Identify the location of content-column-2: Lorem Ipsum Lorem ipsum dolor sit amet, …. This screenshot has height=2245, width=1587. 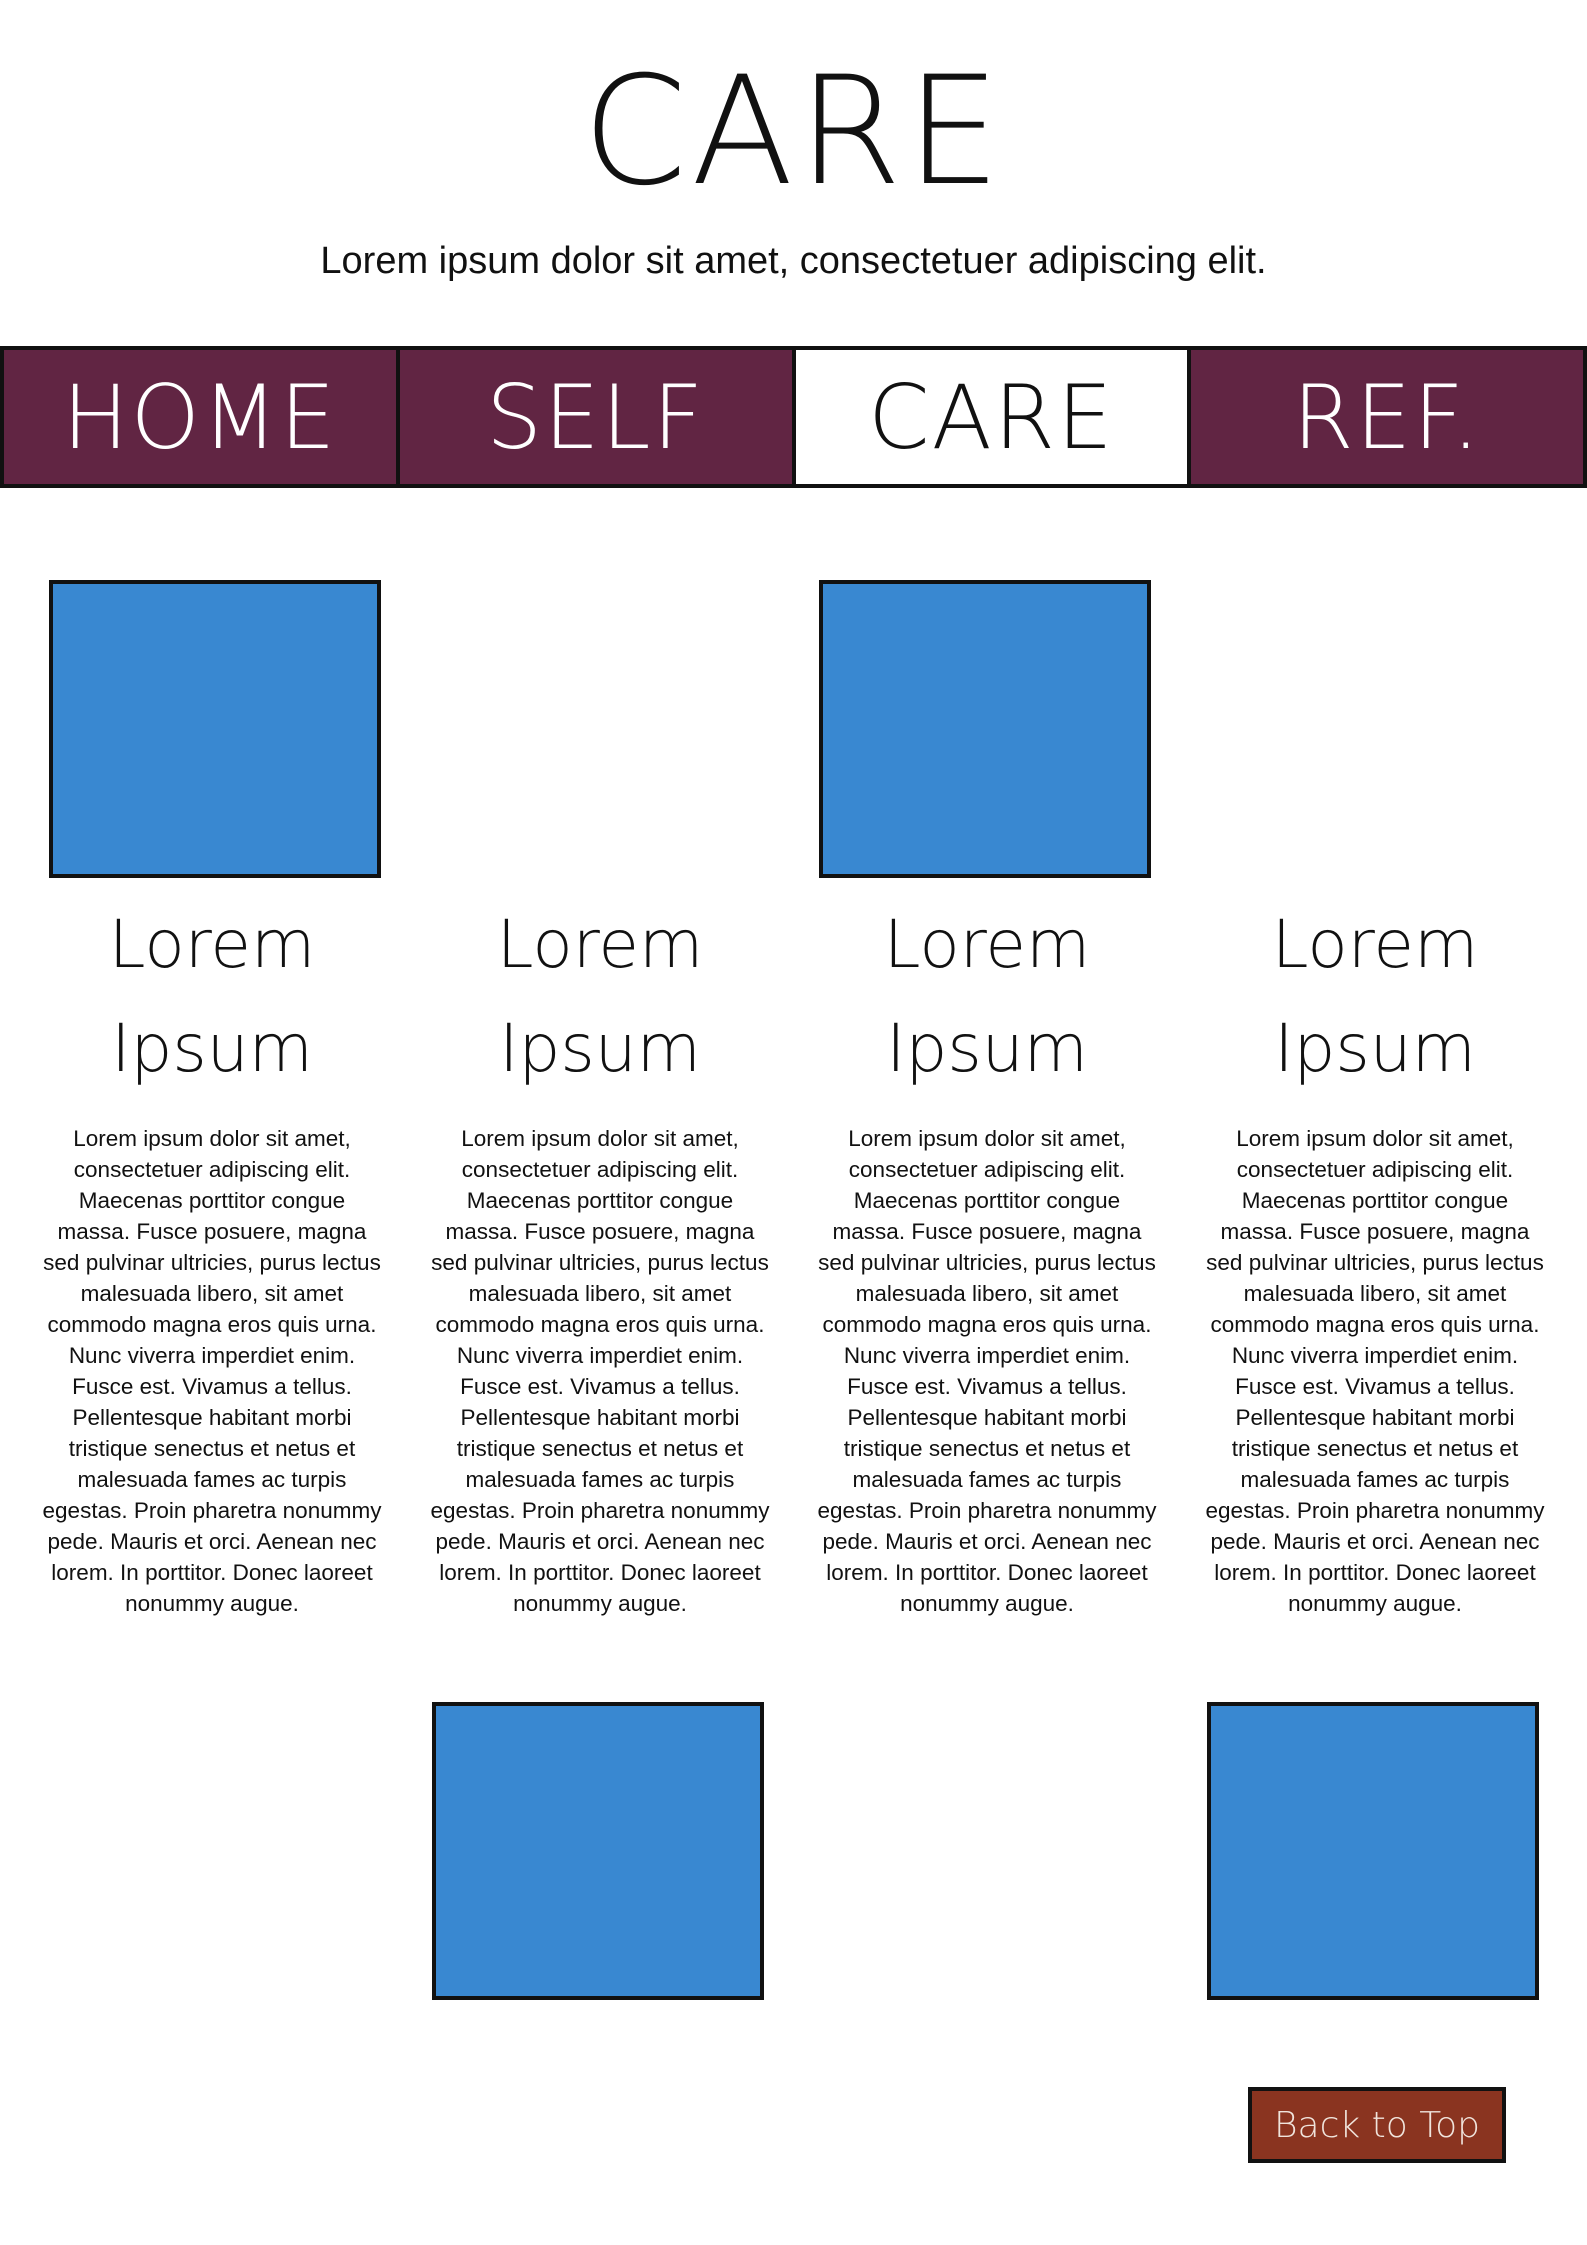
(600, 1256).